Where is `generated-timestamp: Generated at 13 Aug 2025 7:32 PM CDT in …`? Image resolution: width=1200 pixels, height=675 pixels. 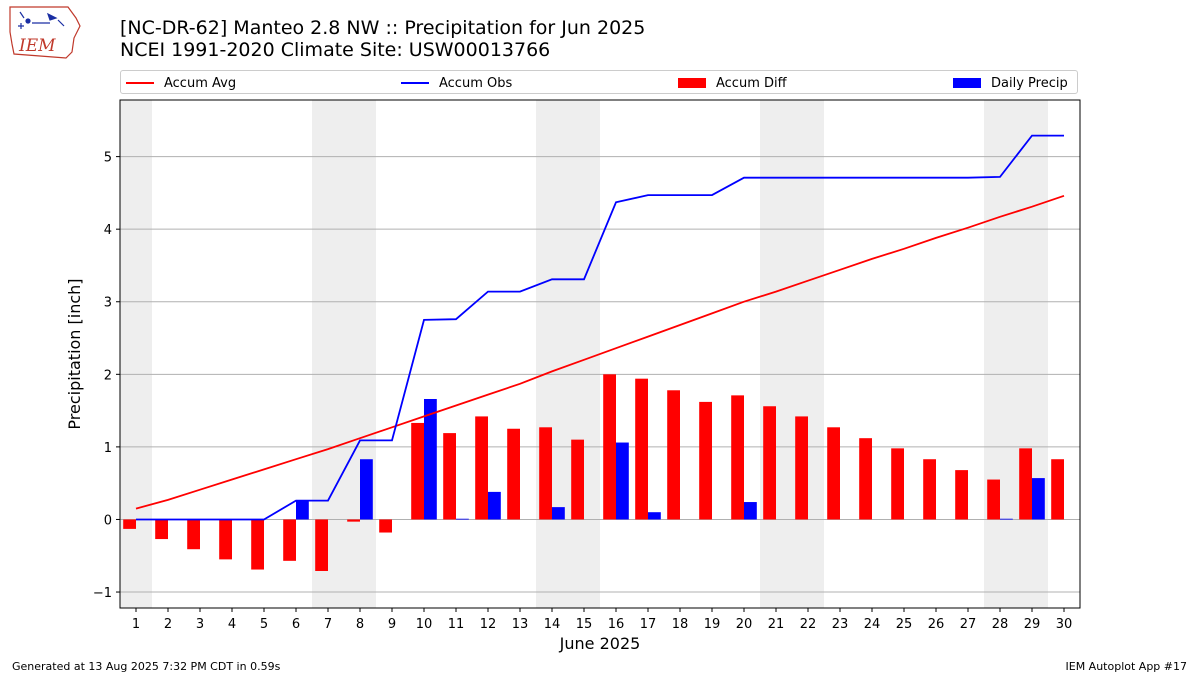
generated-timestamp: Generated at 13 Aug 2025 7:32 PM CDT in … is located at coordinates (146, 666).